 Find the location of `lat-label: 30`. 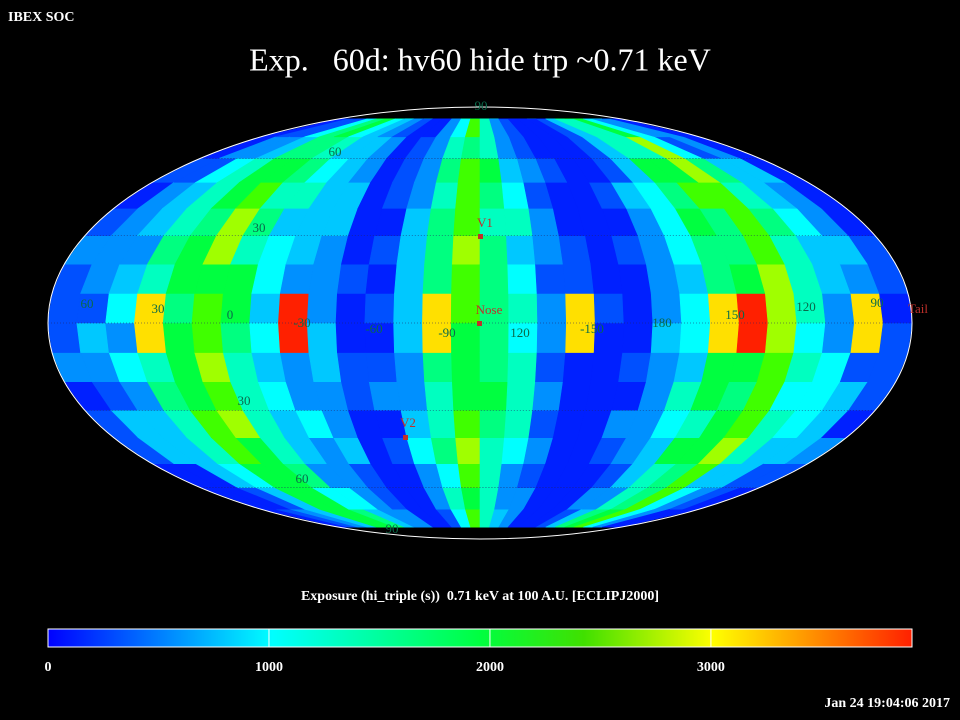

lat-label: 30 is located at coordinates (244, 400).